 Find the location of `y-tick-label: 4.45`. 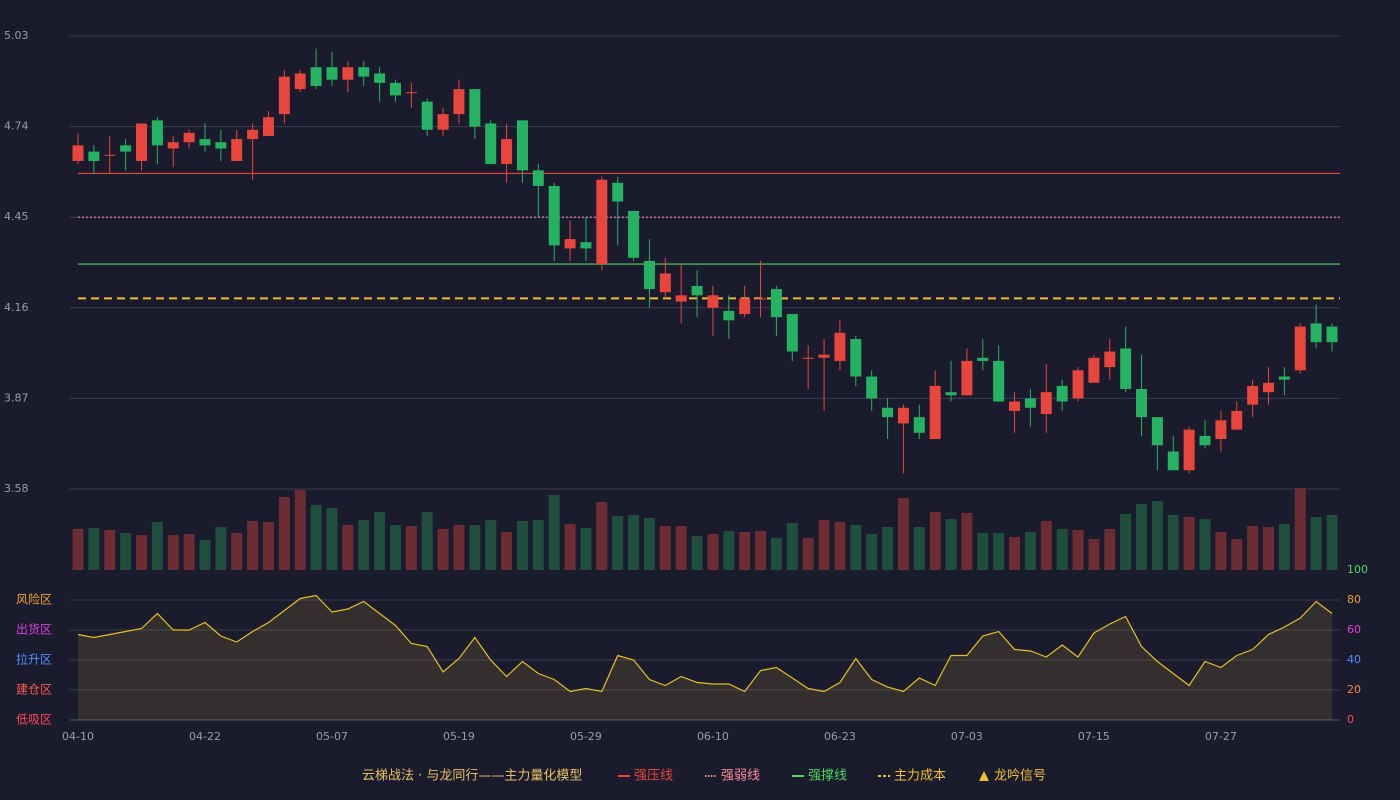

y-tick-label: 4.45 is located at coordinates (16, 216).